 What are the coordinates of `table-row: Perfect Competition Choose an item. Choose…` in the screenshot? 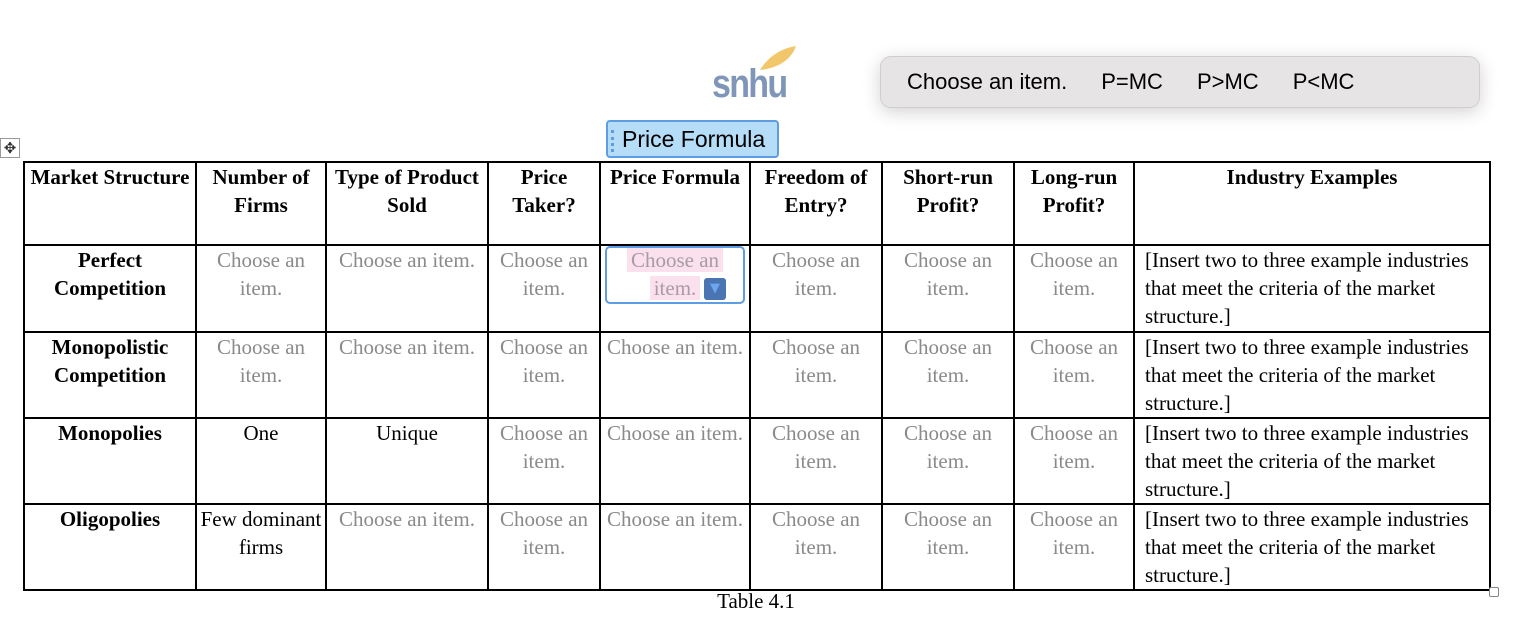 It's located at (757, 288).